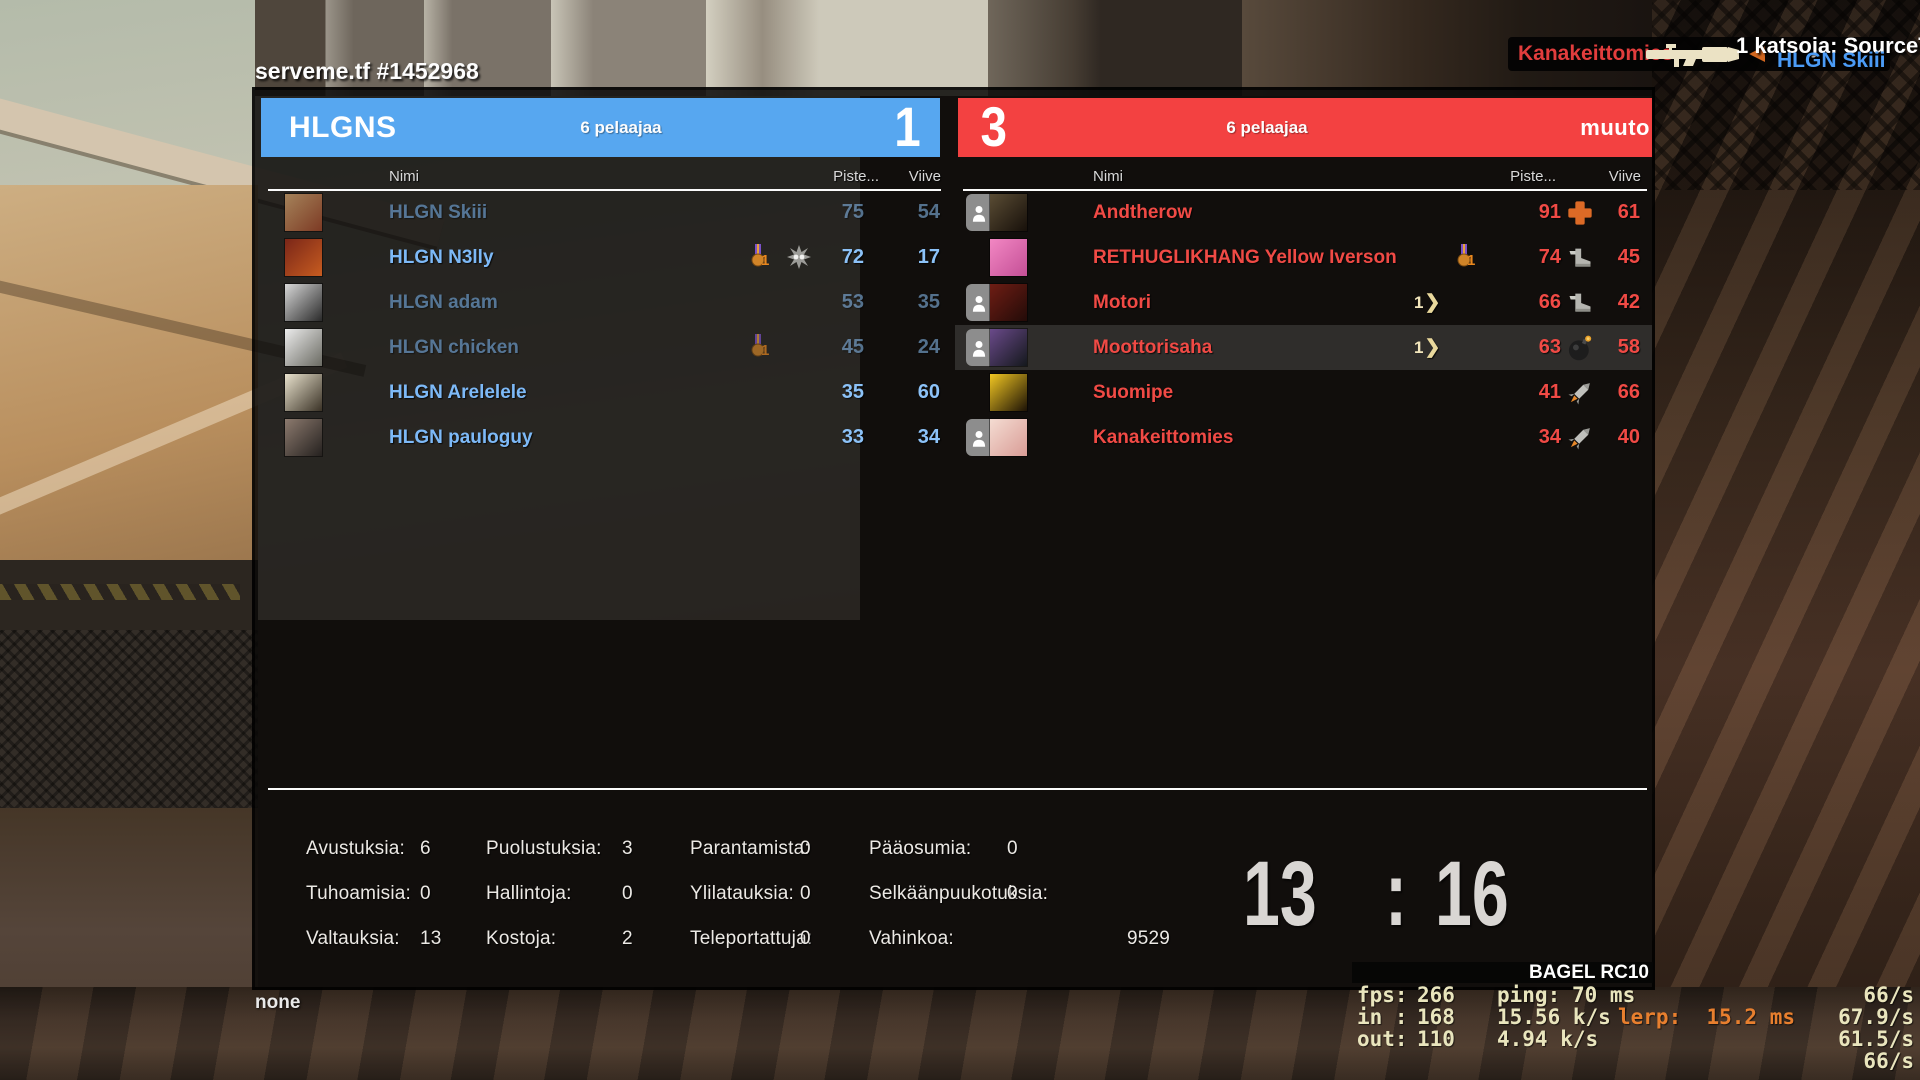 The height and width of the screenshot is (1080, 1920). What do you see at coordinates (750, 848) in the screenshot?
I see `stat-label: Parantamista:` at bounding box center [750, 848].